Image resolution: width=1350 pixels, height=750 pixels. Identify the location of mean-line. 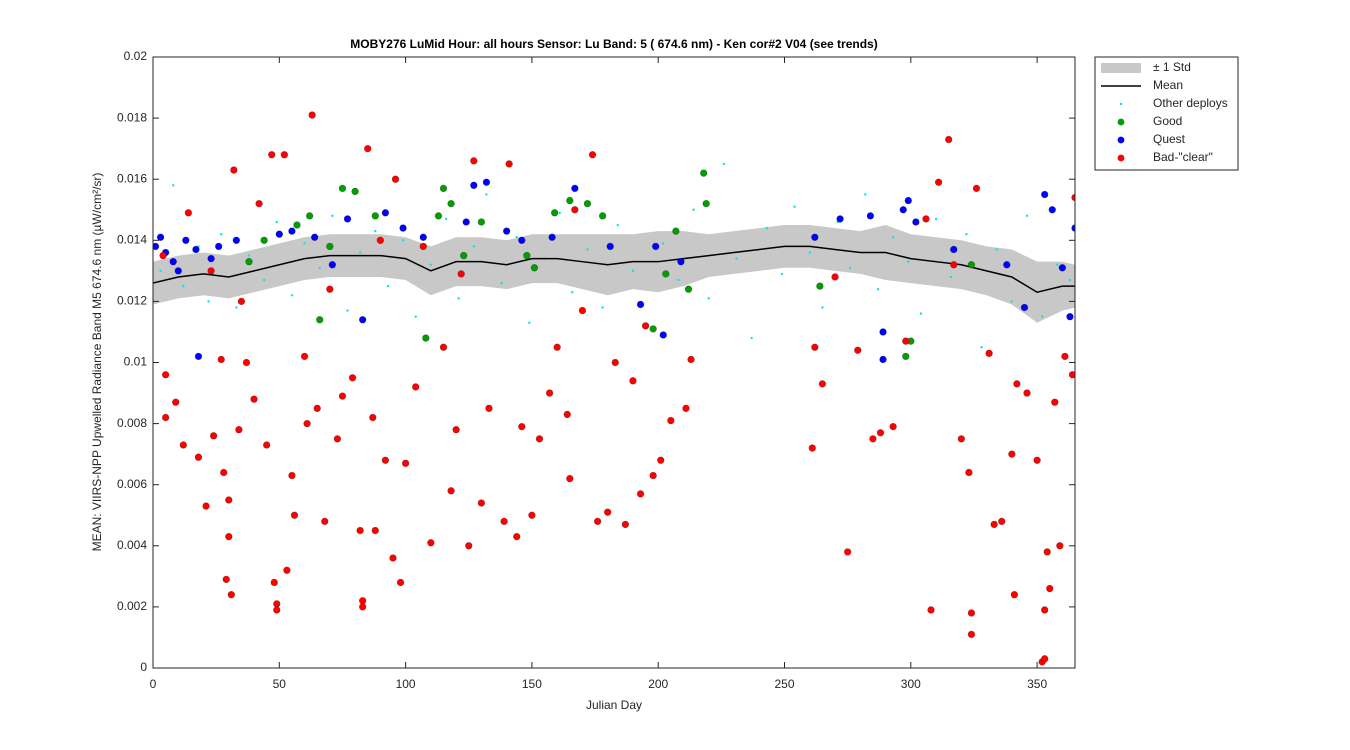
(614, 269).